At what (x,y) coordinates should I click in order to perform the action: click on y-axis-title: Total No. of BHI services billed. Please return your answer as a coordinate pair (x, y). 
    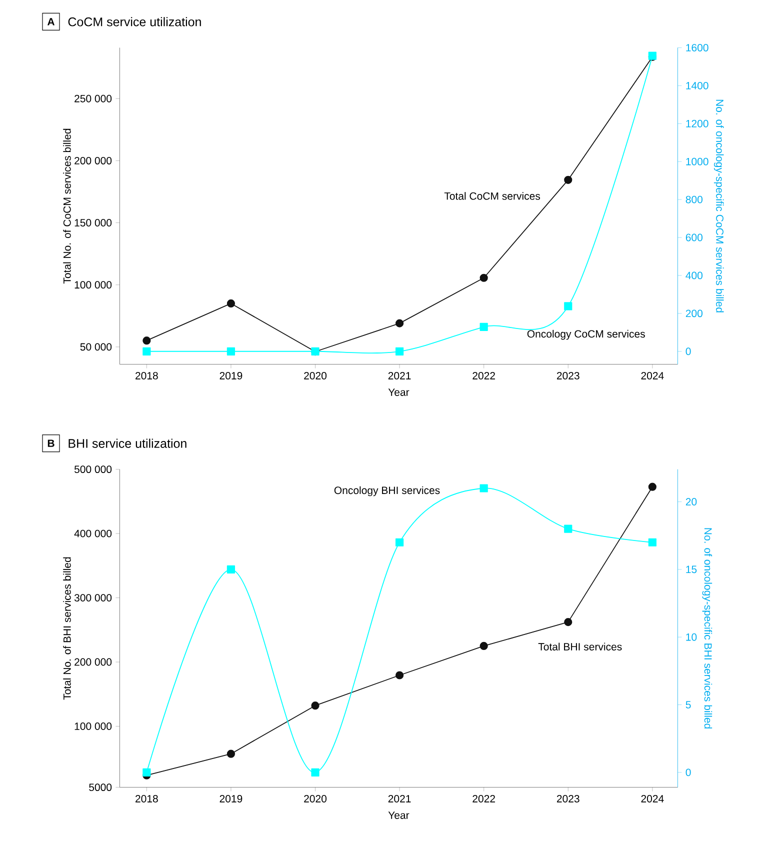
    Looking at the image, I should click on (67, 628).